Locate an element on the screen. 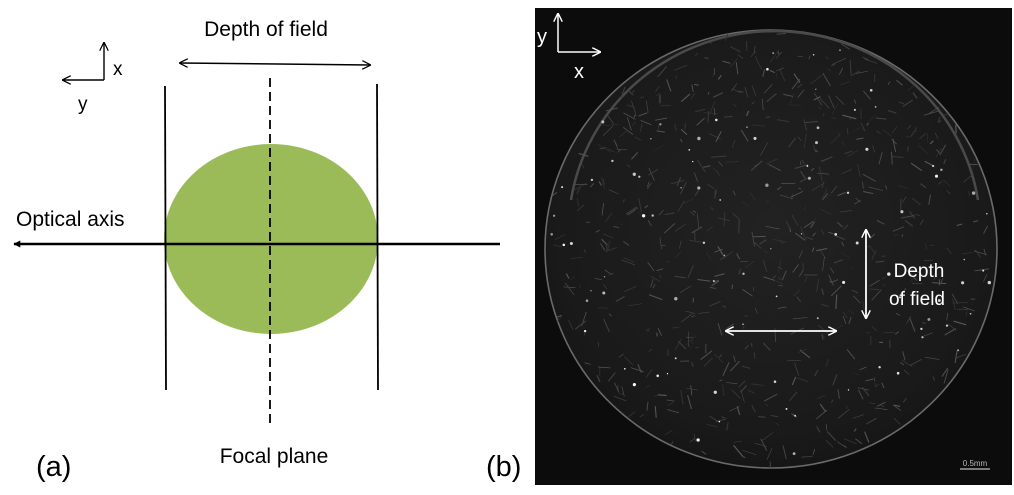 Image resolution: width=1014 pixels, height=495 pixels. depth-of-field-label: Depth of field is located at coordinates (266, 29).